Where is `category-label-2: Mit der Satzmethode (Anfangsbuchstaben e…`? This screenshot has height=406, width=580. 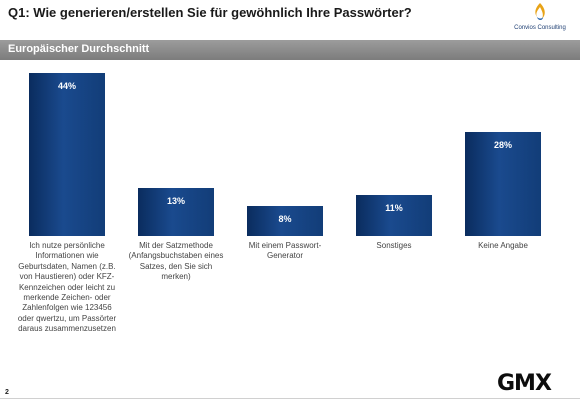 category-label-2: Mit der Satzmethode (Anfangsbuchstaben e… is located at coordinates (176, 261).